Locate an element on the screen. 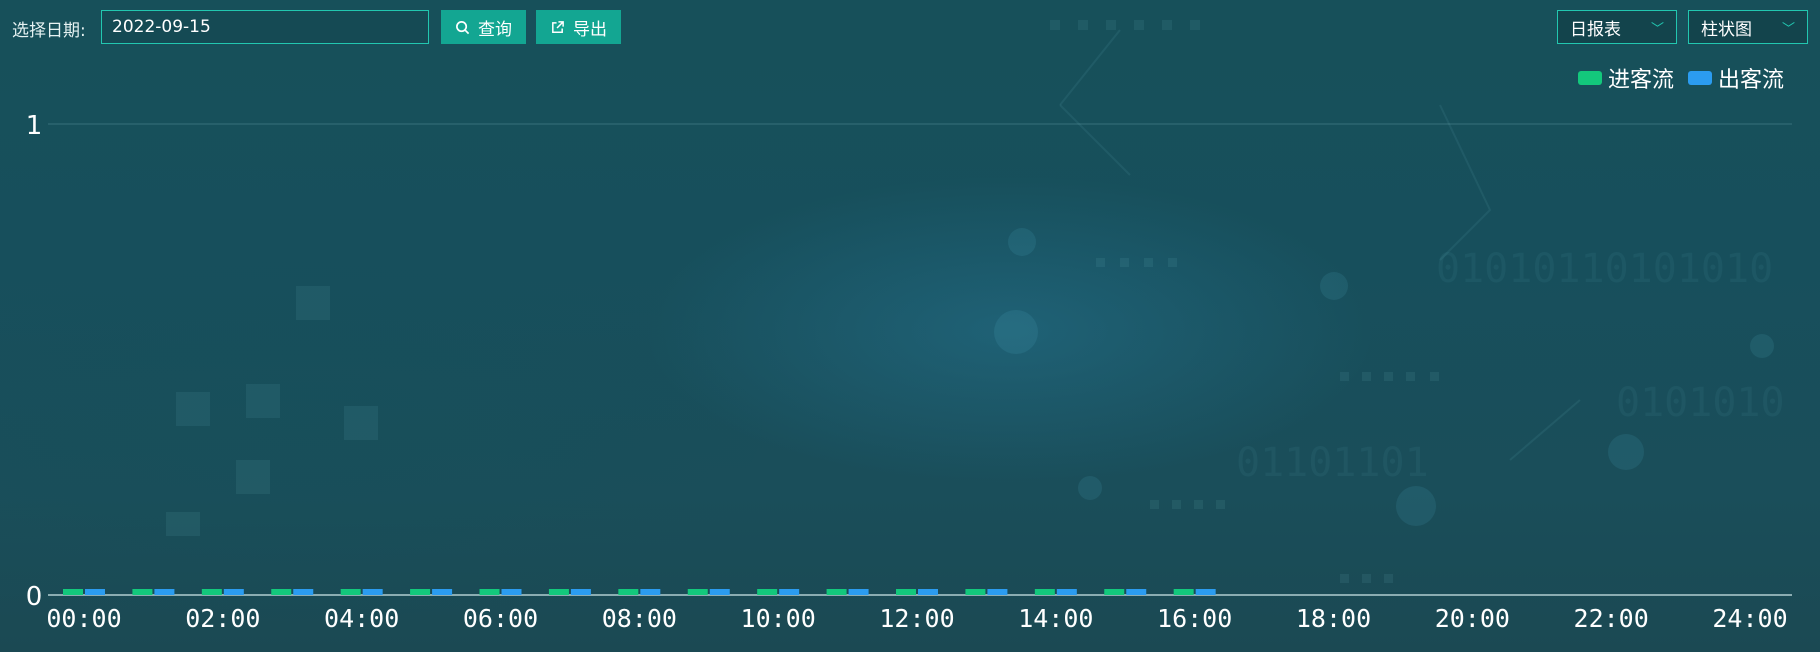 This screenshot has width=1820, height=652. chart-type-select: 柱状图 ﹀ is located at coordinates (1748, 27).